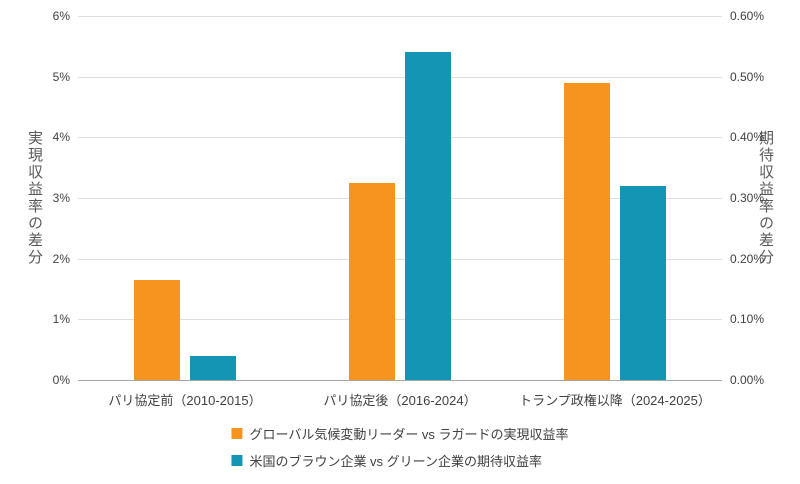  What do you see at coordinates (61, 77) in the screenshot?
I see `left-axis-tick: 5%` at bounding box center [61, 77].